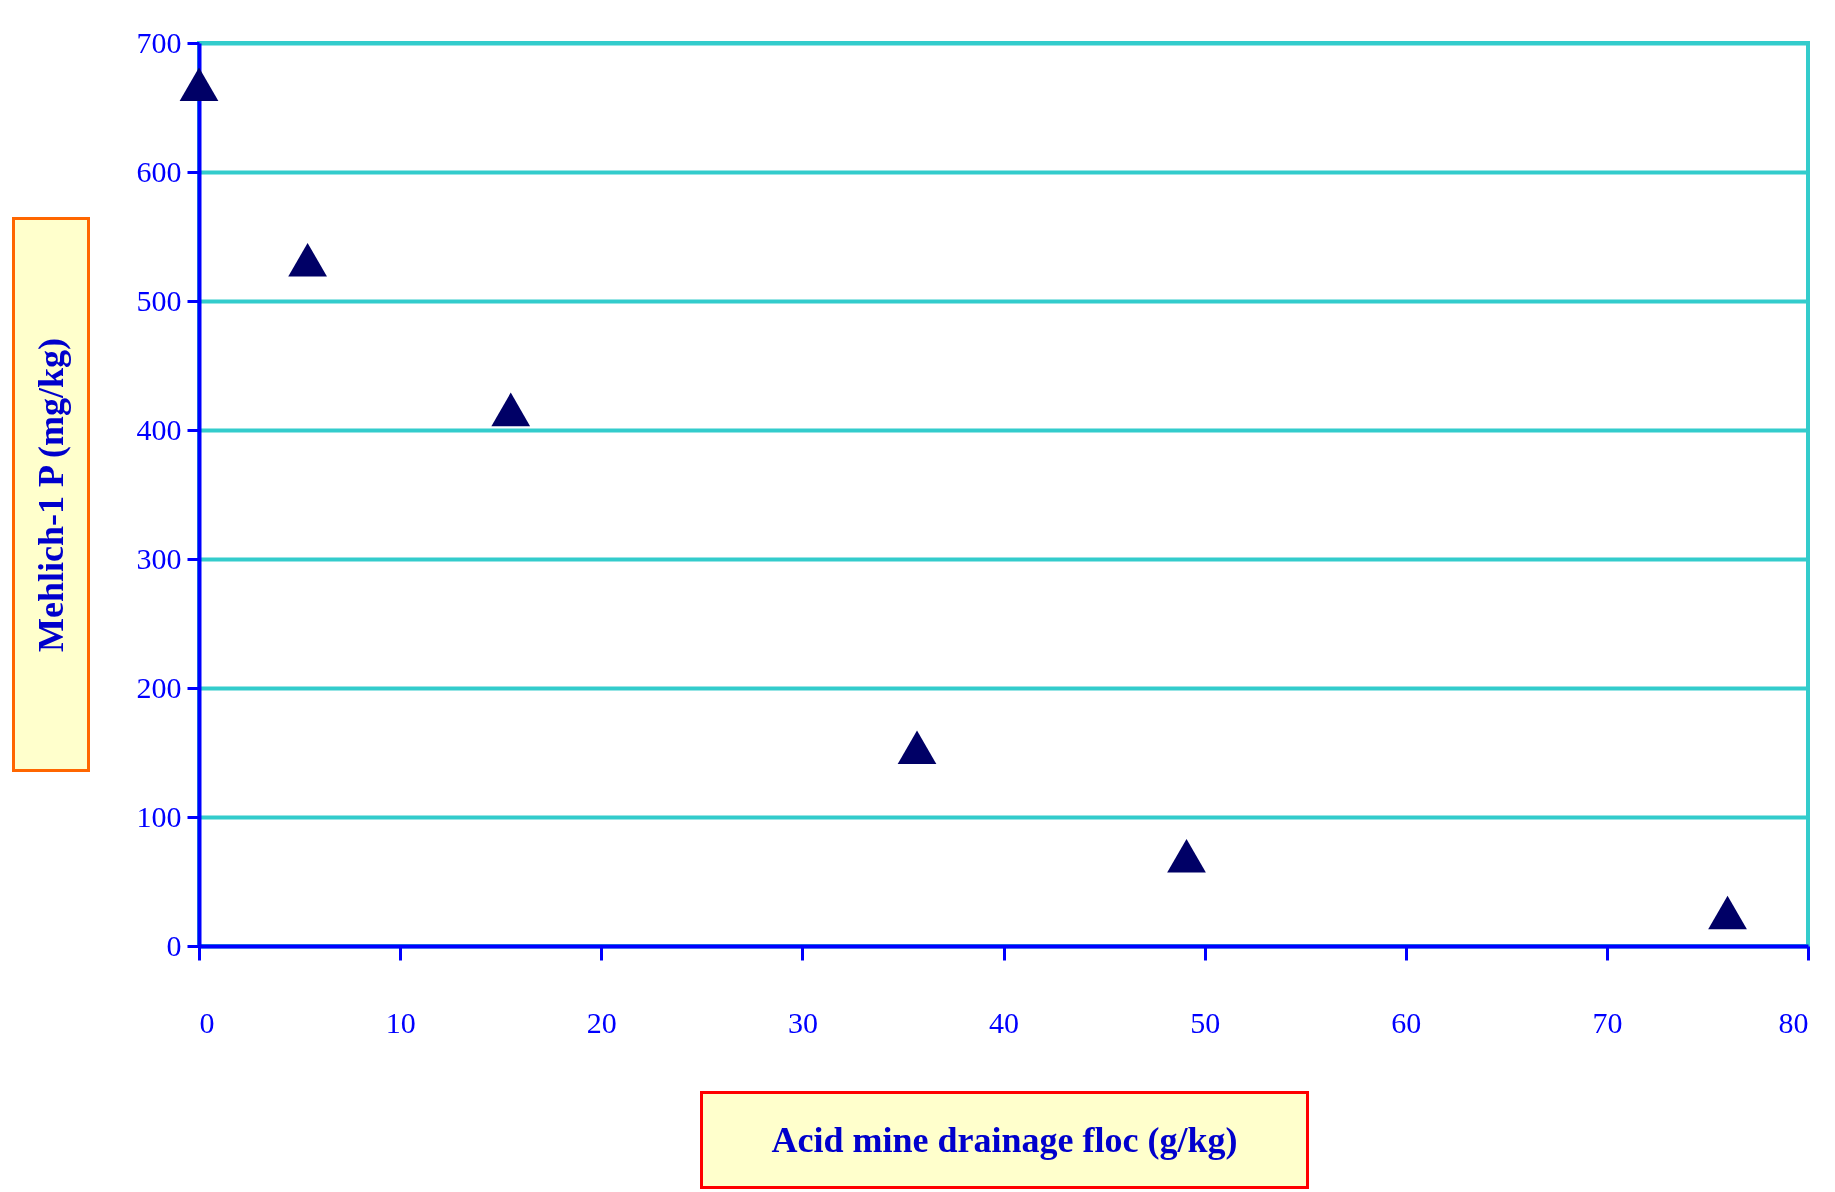 Image resolution: width=1835 pixels, height=1192 pixels. Describe the element at coordinates (1004, 1140) in the screenshot. I see `x-axis-title: Acid mine drainage floc (g/kg)` at that location.